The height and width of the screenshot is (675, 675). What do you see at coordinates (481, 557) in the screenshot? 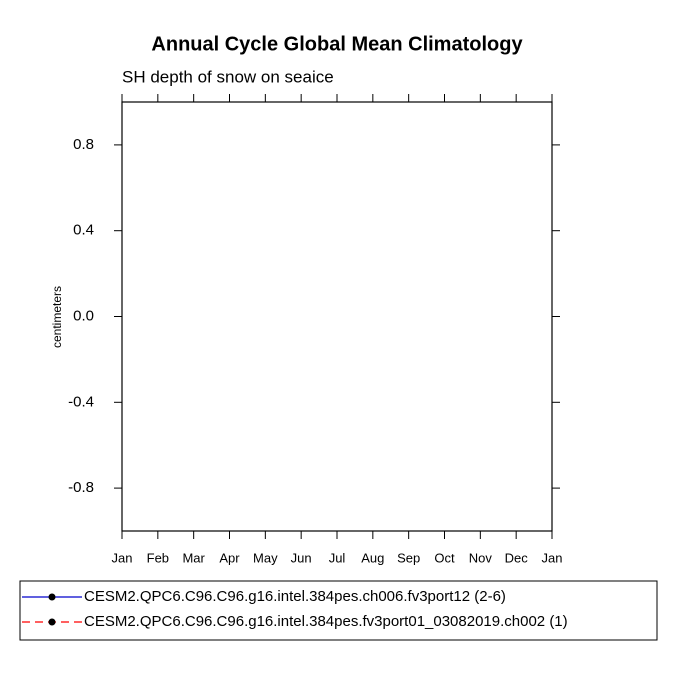
I see `x-tick-label: Nov` at bounding box center [481, 557].